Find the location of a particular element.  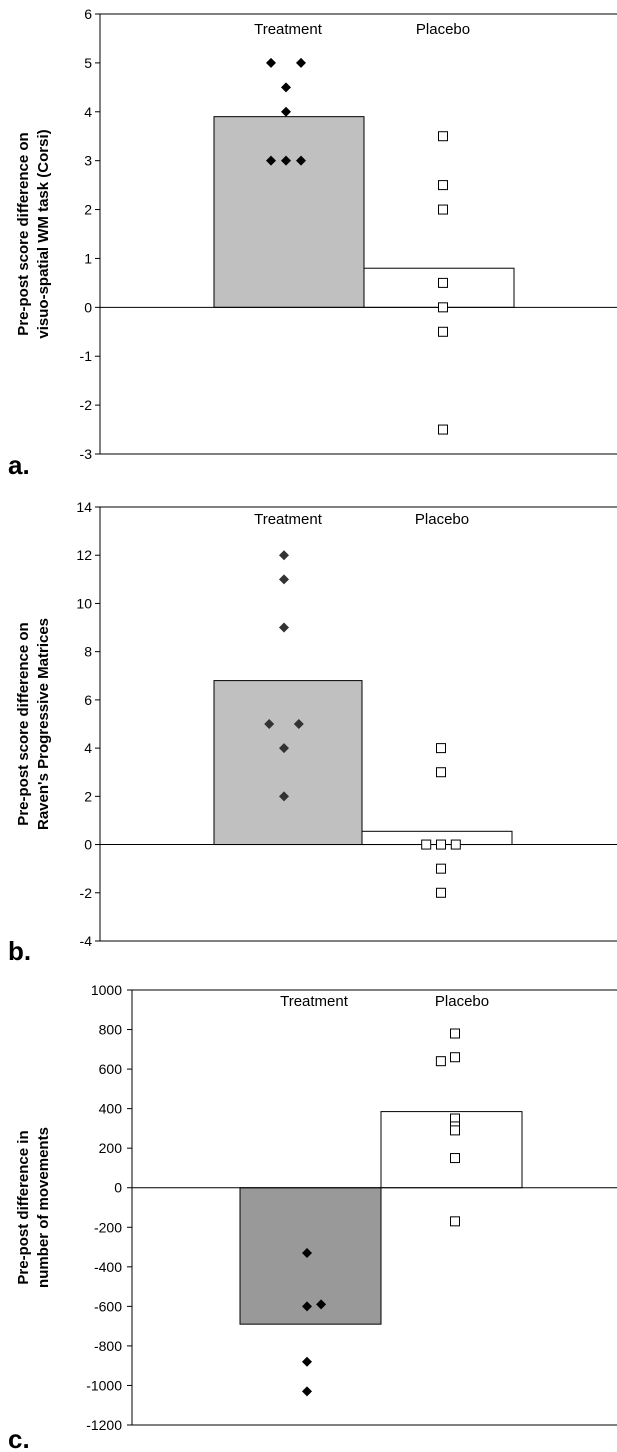

y-tick-label: -3 is located at coordinates (86, 454).